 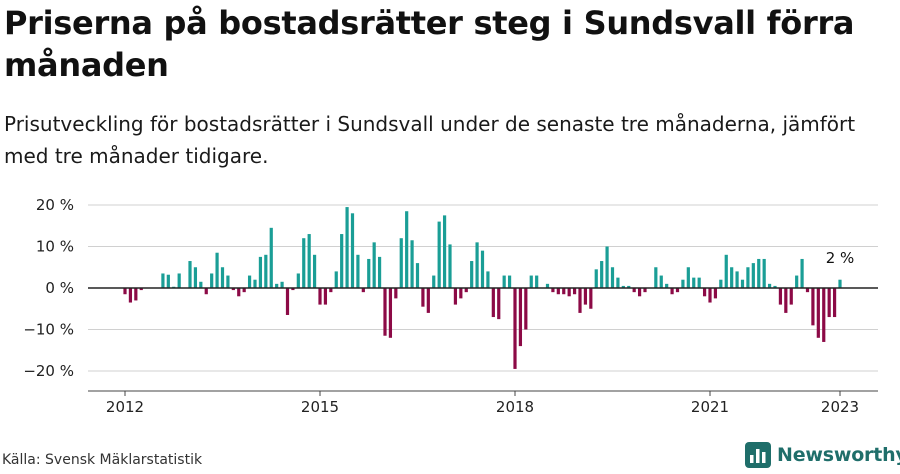 What do you see at coordinates (102, 460) in the screenshot?
I see `source-text: Källa: Svensk Mäklarstatistik` at bounding box center [102, 460].